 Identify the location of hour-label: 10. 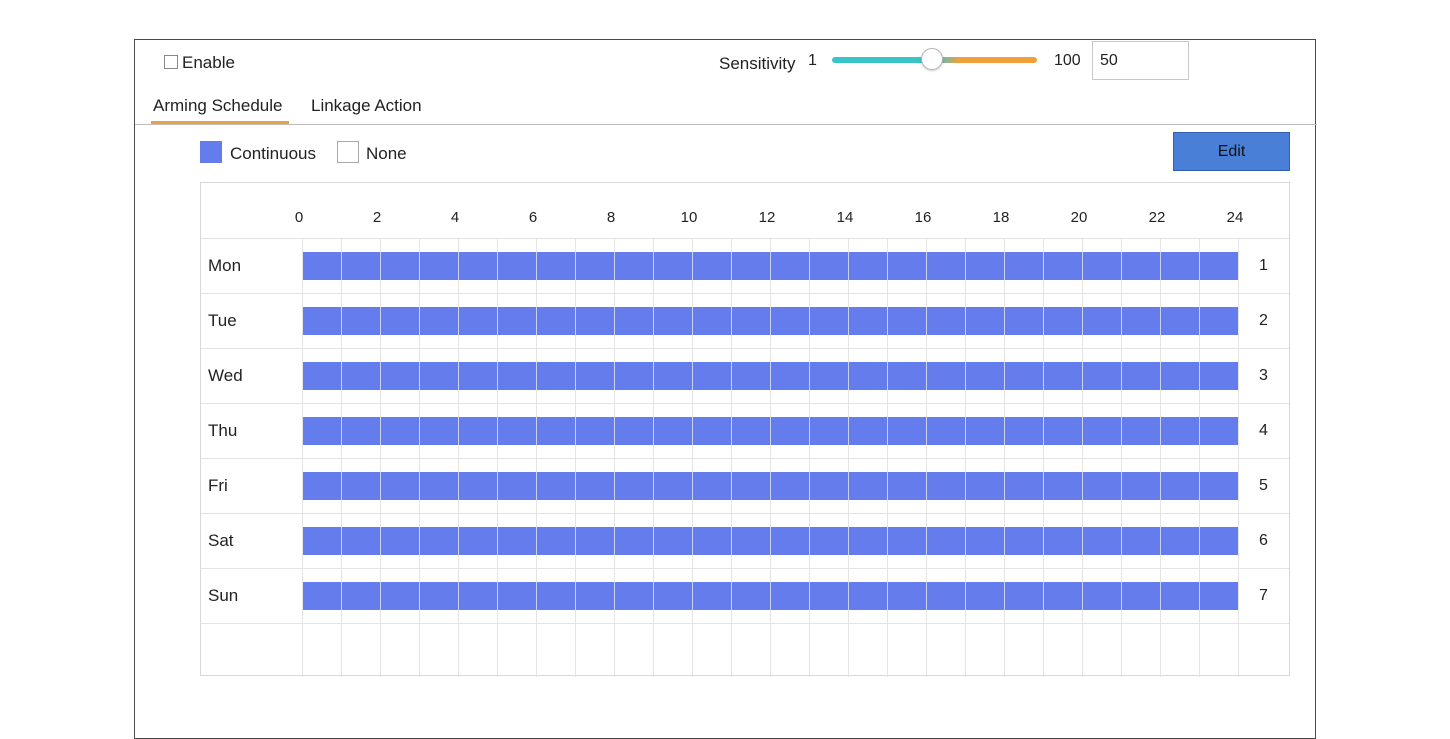
(689, 217).